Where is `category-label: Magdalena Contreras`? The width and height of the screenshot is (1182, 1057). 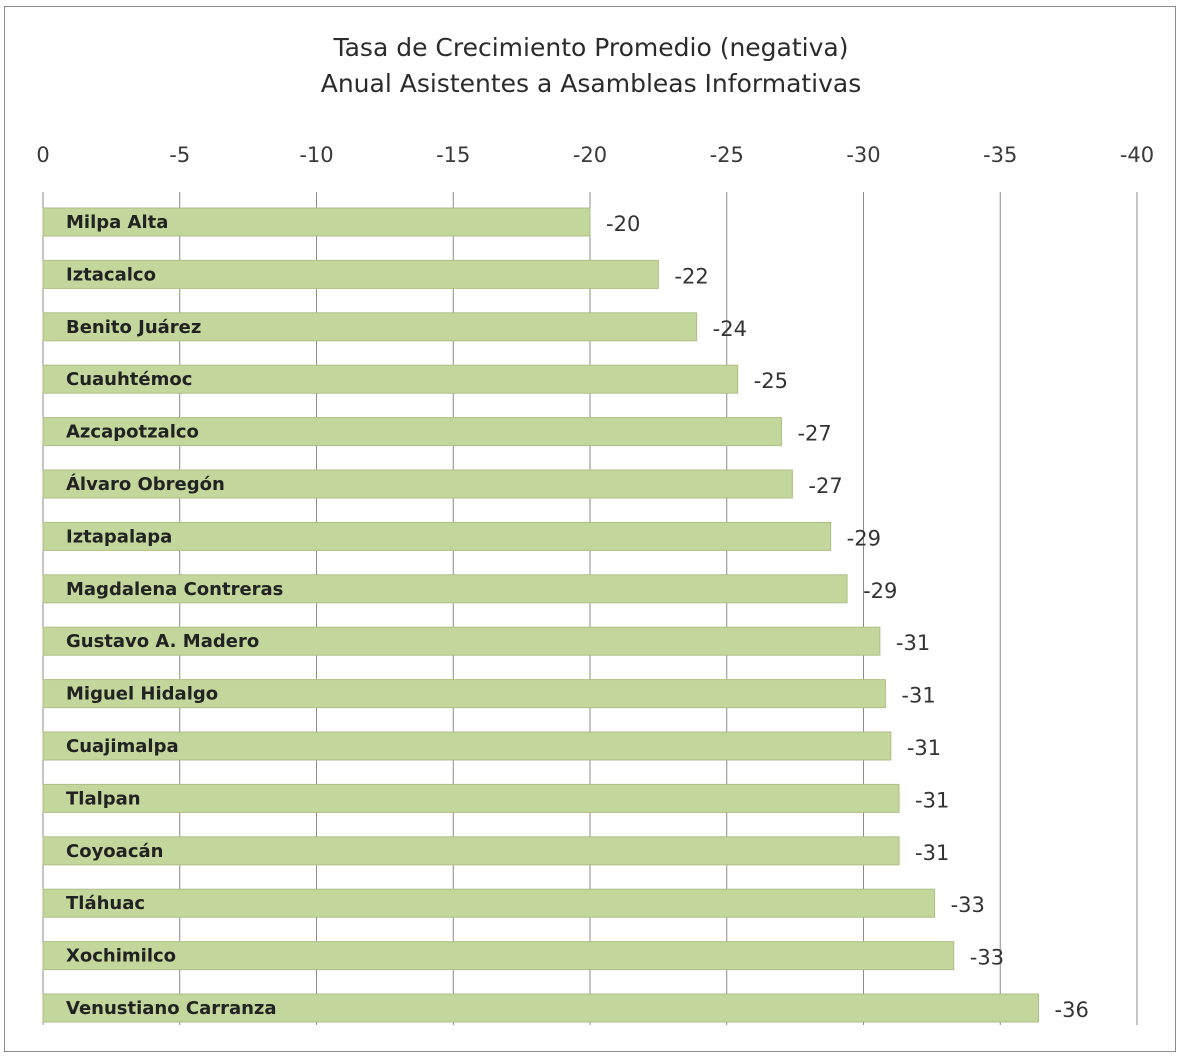 category-label: Magdalena Contreras is located at coordinates (174, 589).